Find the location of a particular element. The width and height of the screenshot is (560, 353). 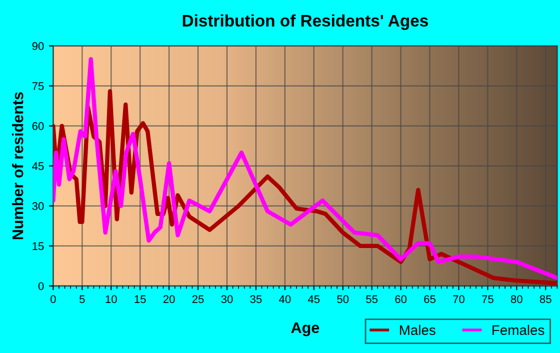

y-axis-title: Number of residents is located at coordinates (18, 166).